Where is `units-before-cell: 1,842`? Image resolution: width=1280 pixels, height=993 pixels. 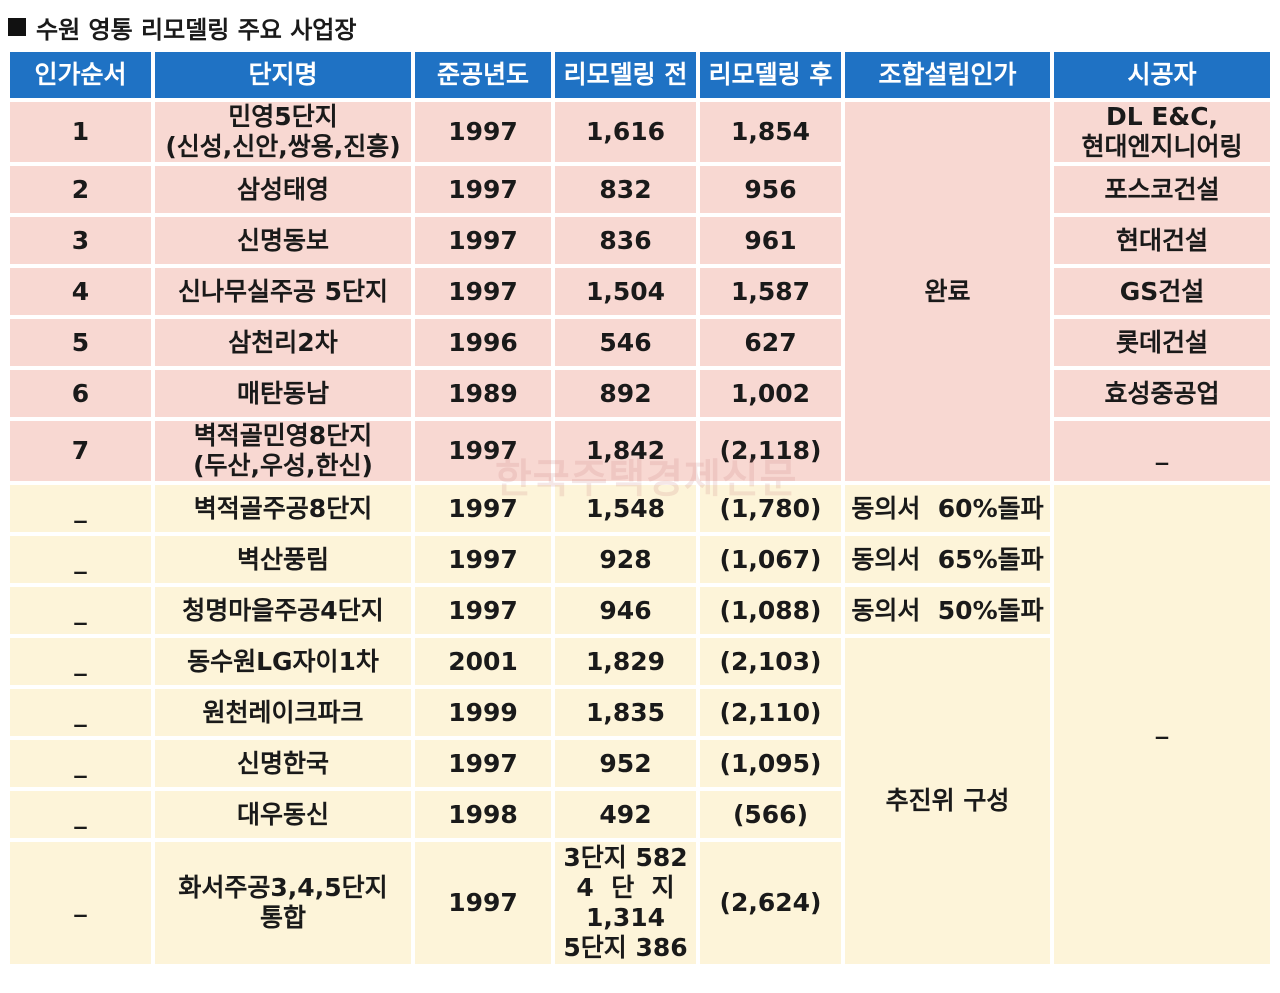 units-before-cell: 1,842 is located at coordinates (625, 451).